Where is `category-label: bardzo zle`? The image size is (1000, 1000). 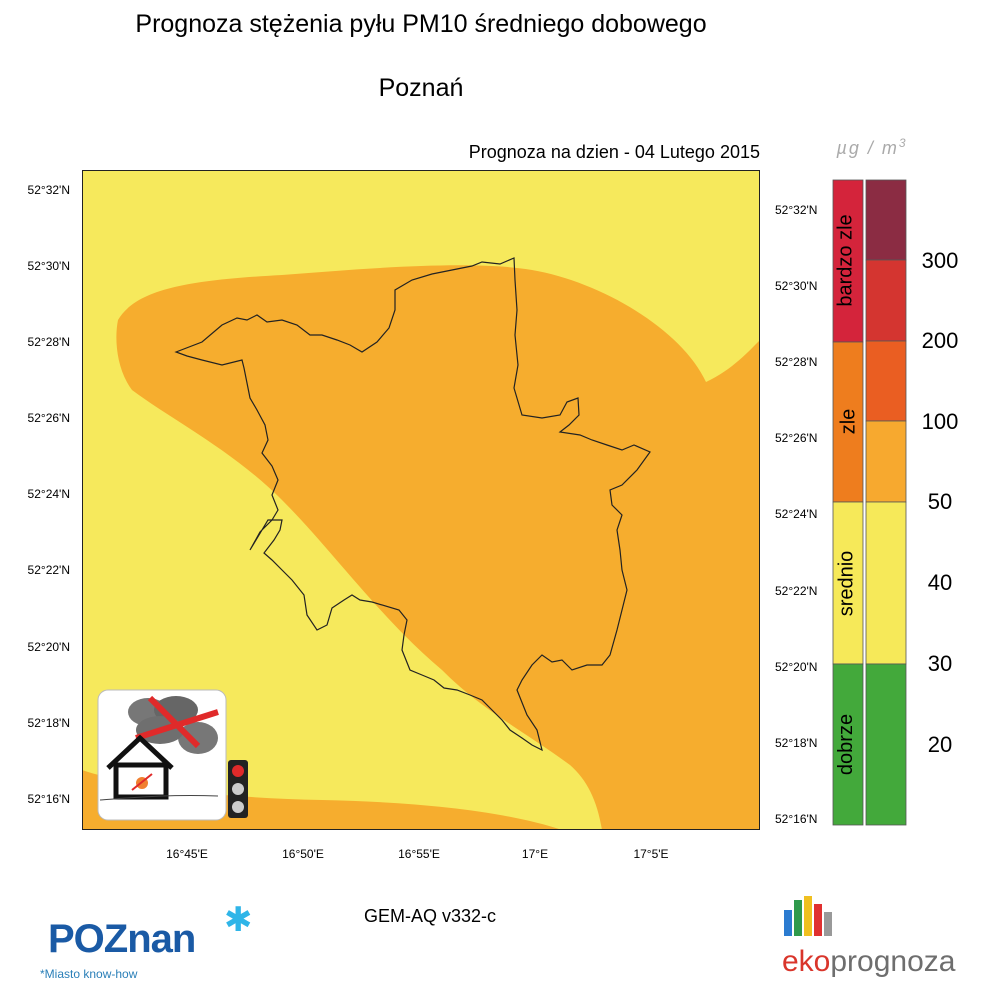 category-label: bardzo zle is located at coordinates (845, 260).